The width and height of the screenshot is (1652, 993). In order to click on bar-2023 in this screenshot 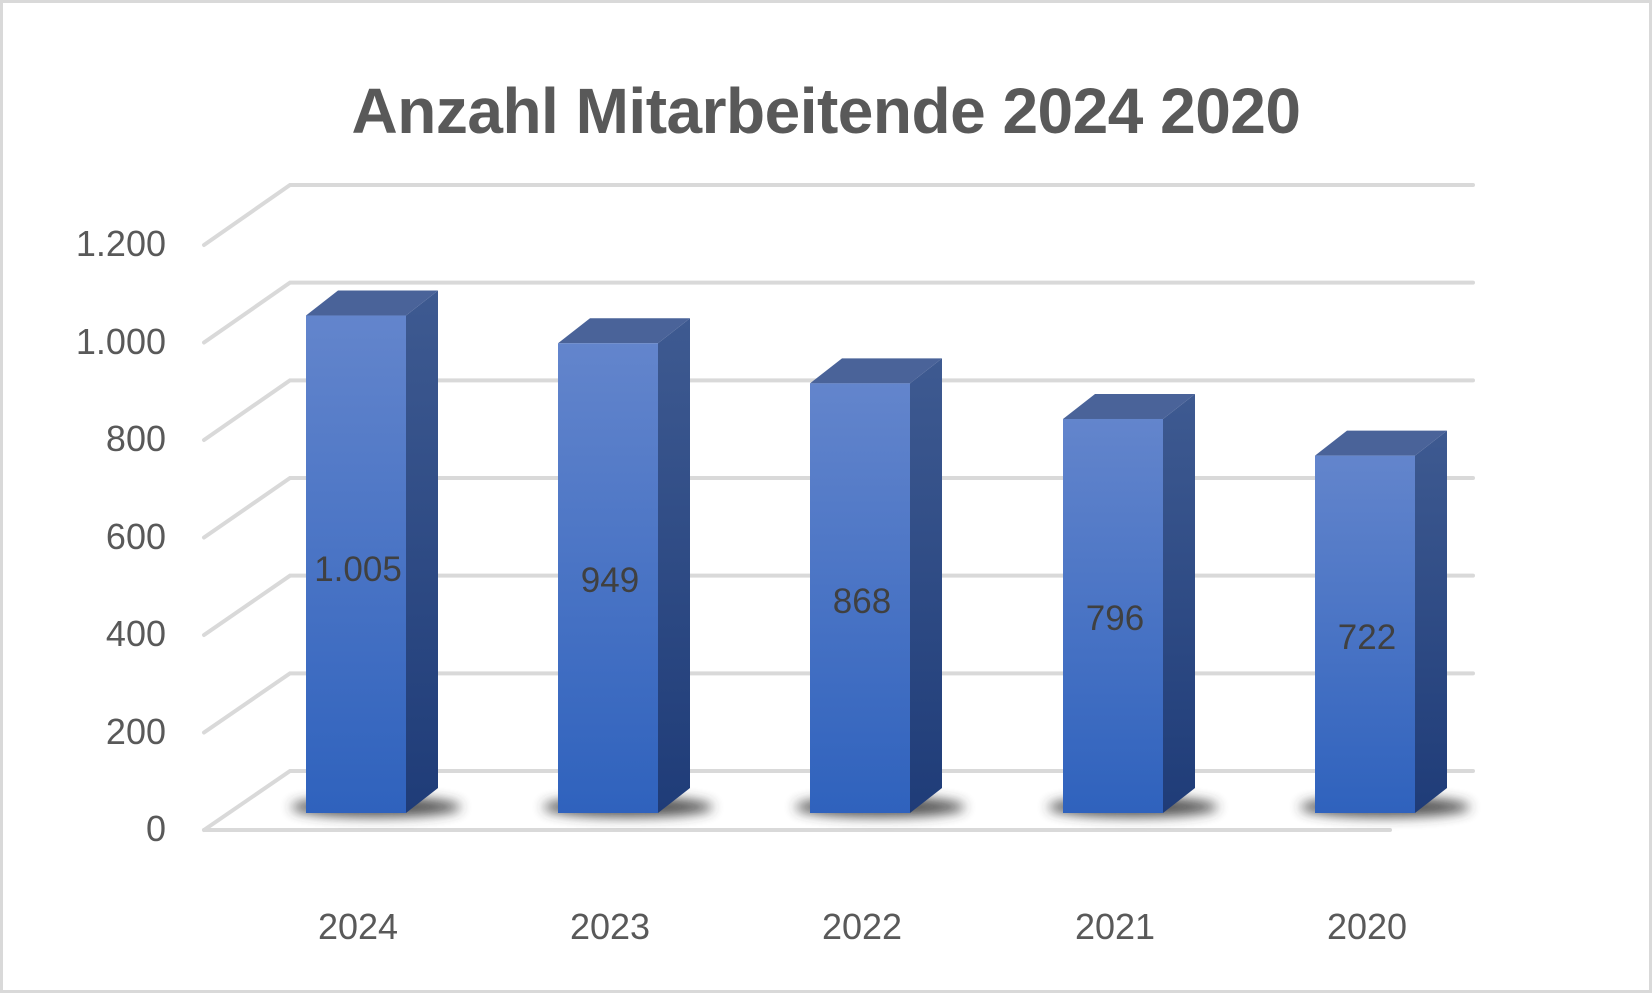, I will do `click(628, 567)`.